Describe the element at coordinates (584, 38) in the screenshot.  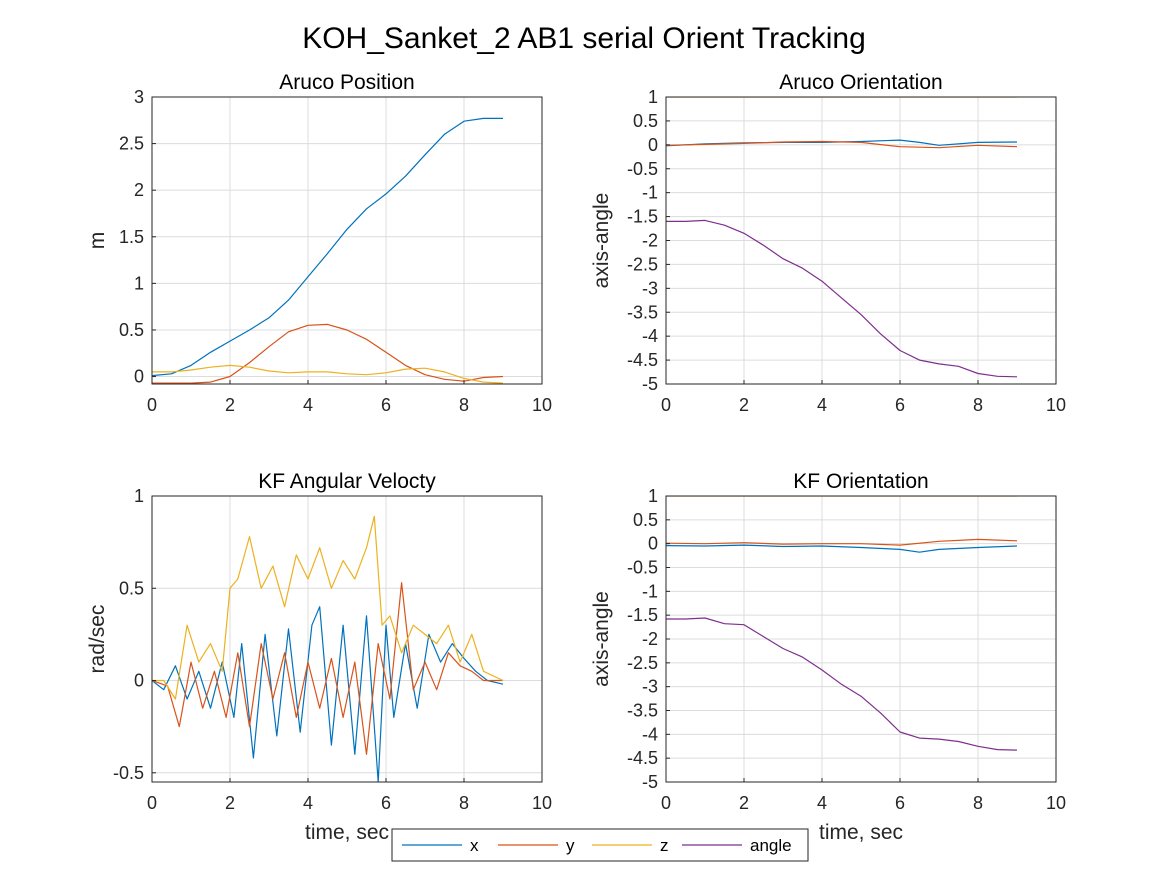
I see `figure-title: KOH_Sanket_2 AB1 serial Orient Tracking` at that location.